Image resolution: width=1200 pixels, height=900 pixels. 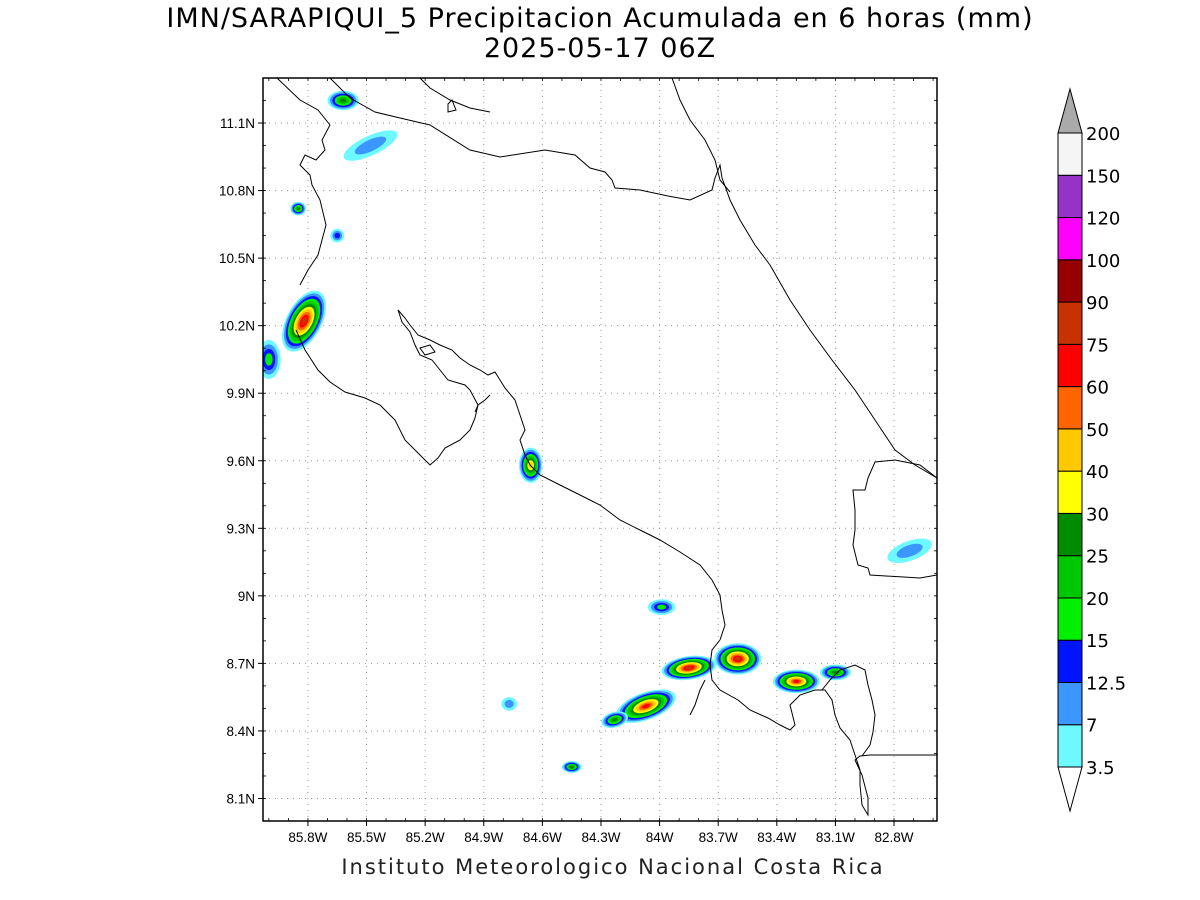 I want to click on colorbar-legend: 3.5 7 12.5 15 20 25 30 40 50 60 75 90 100 120 150 200, so click(x=1091, y=450).